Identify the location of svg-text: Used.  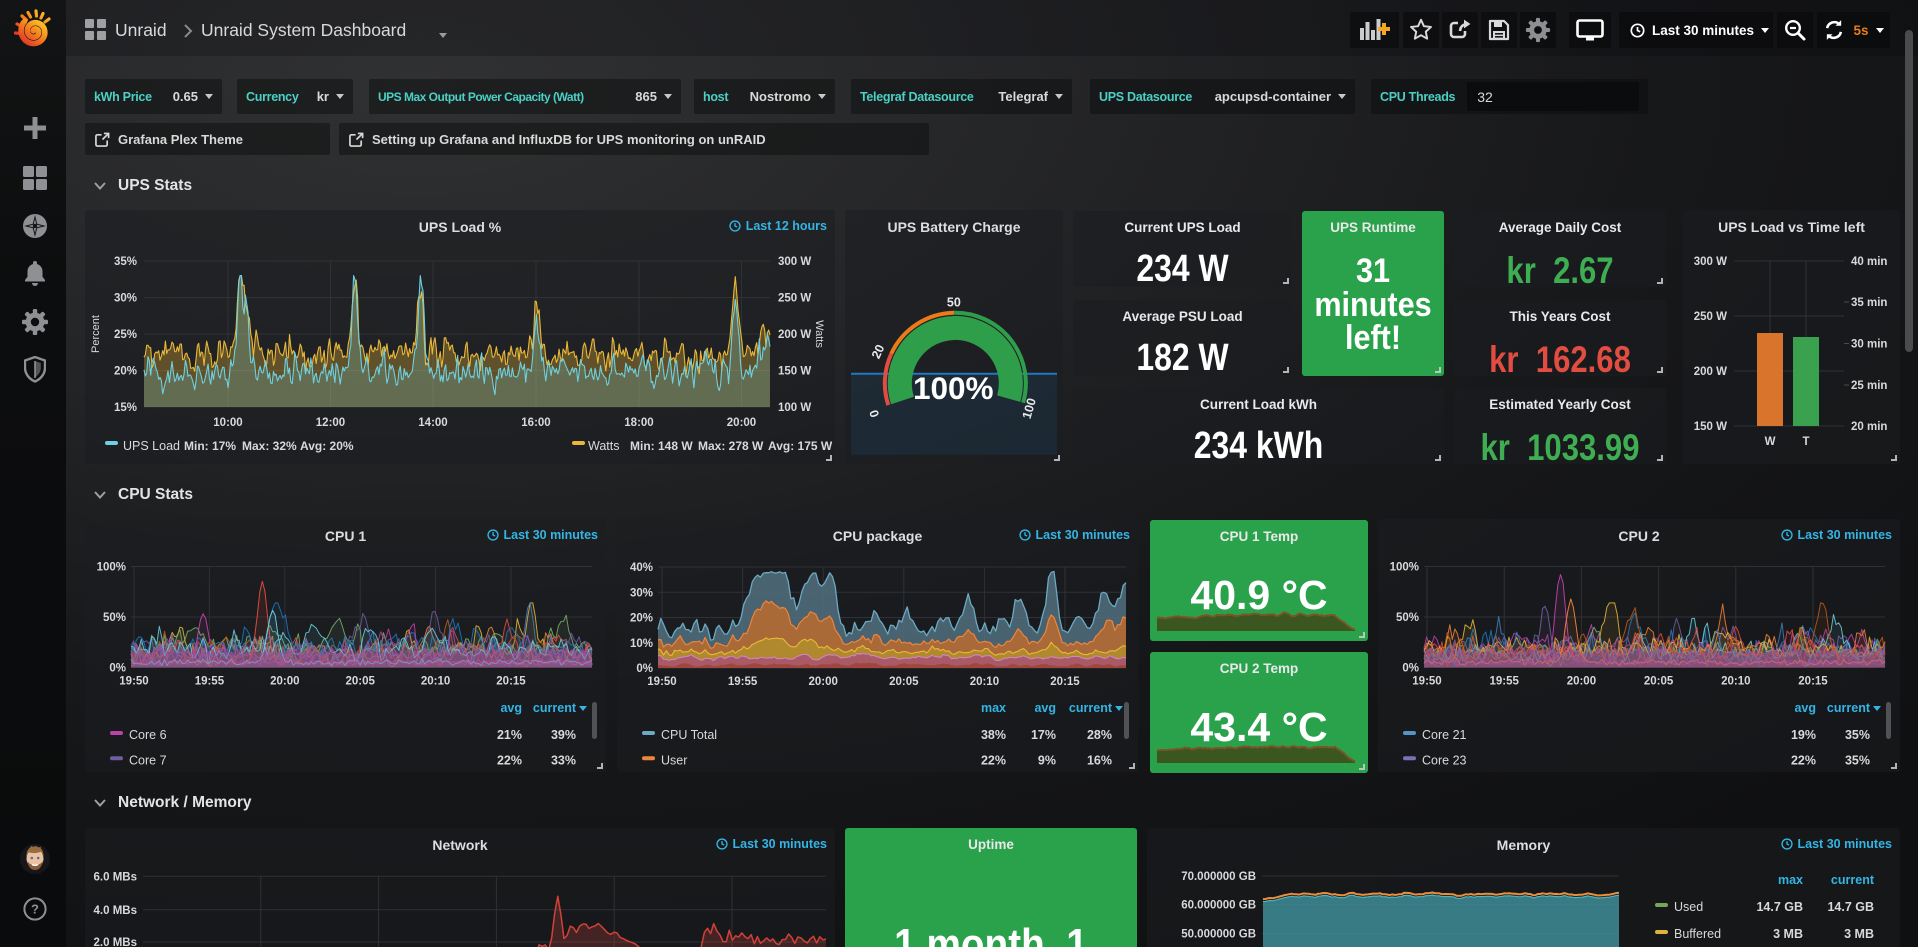
(1688, 907).